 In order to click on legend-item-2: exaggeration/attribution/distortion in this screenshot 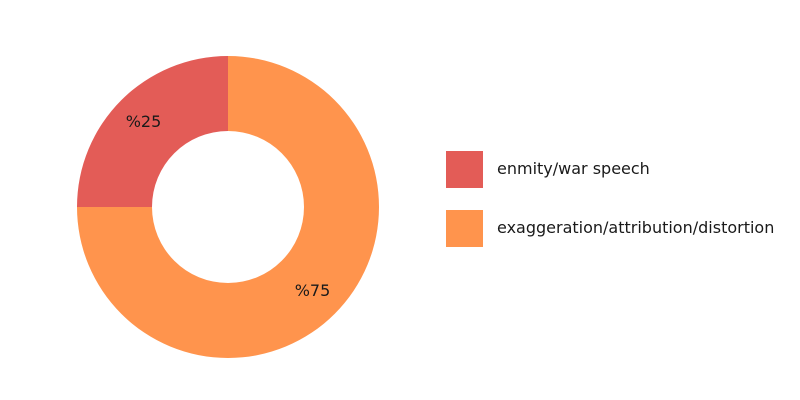, I will do `click(610, 228)`.